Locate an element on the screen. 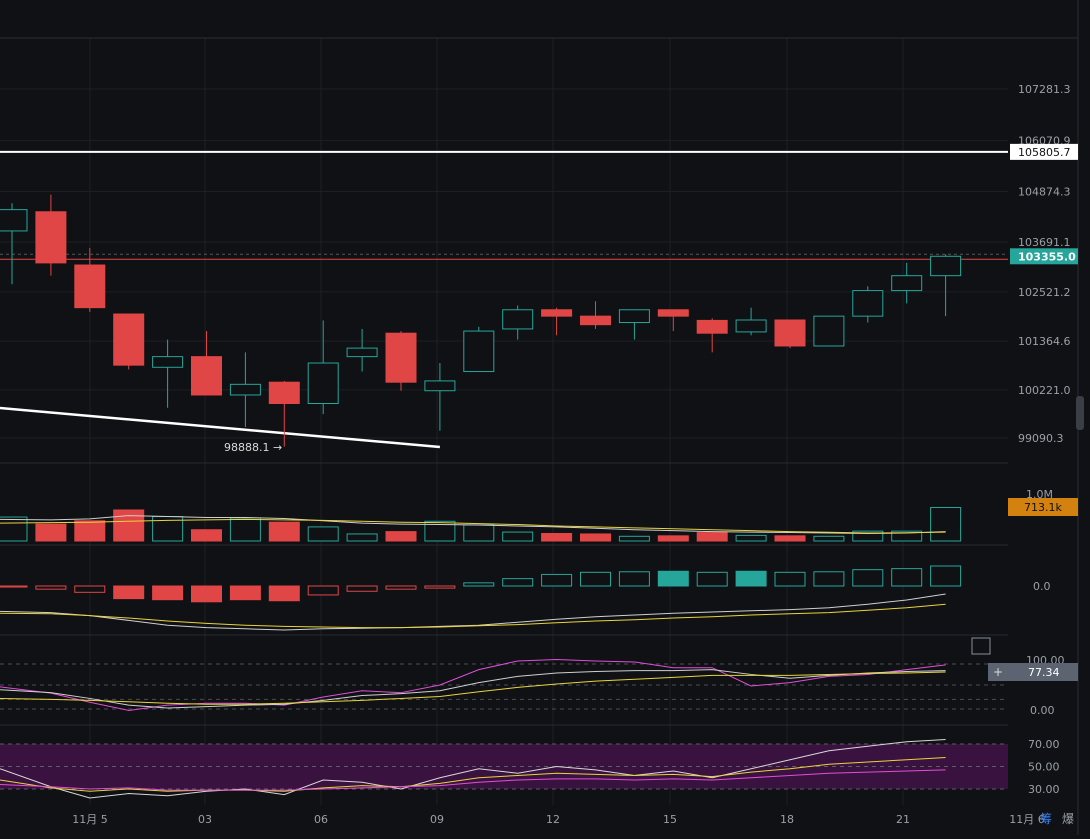  osc1-current-tag is located at coordinates (1033, 672).